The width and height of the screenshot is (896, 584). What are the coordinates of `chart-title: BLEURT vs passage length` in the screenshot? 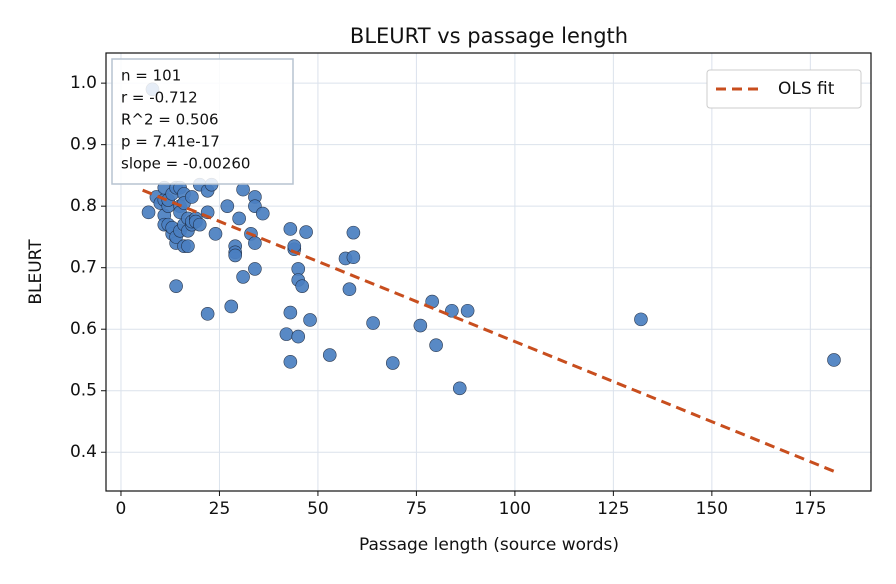 It's located at (489, 36).